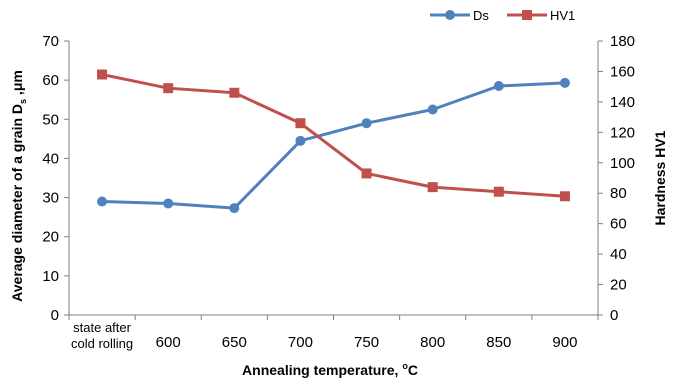 This screenshot has height=385, width=677. What do you see at coordinates (622, 163) in the screenshot?
I see `right-tick-label: 100` at bounding box center [622, 163].